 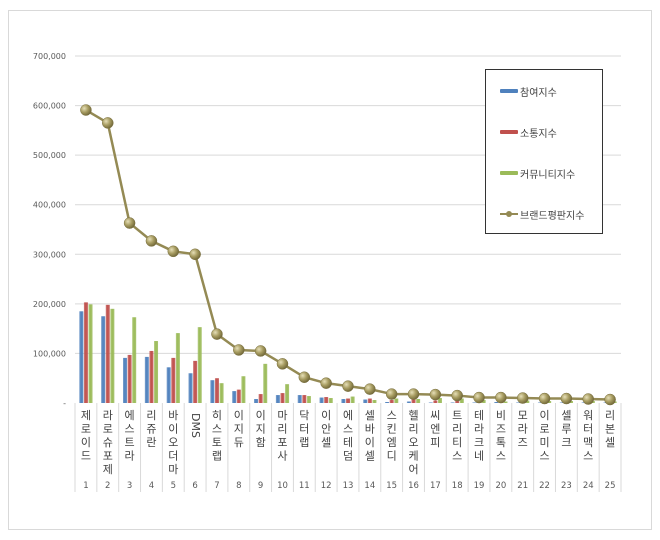 What do you see at coordinates (413, 456) in the screenshot?
I see `category-label: 케` at bounding box center [413, 456].